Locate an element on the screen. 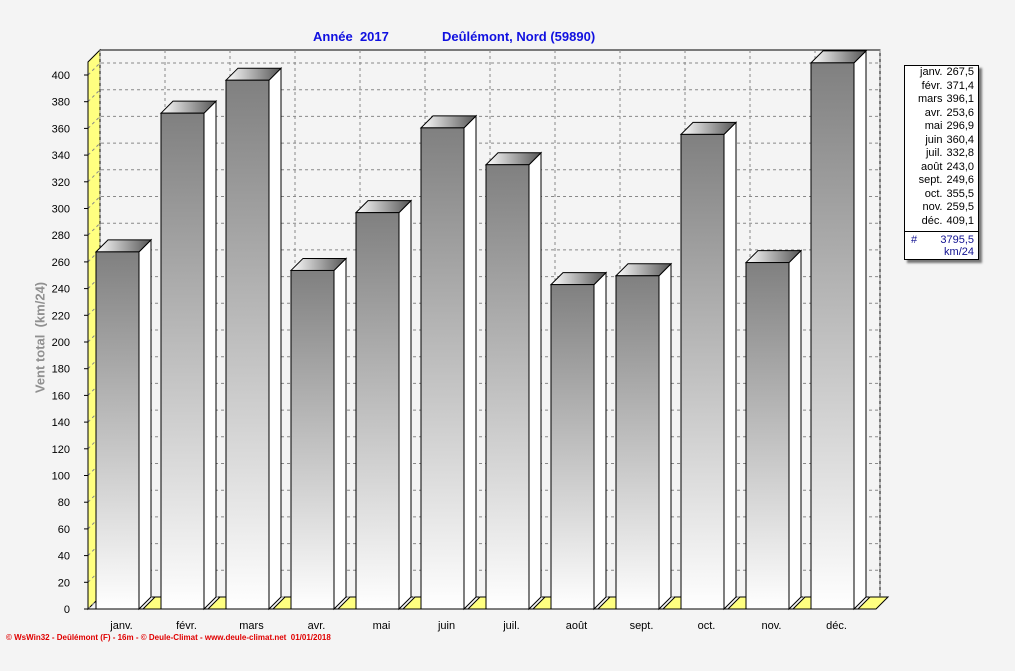  legend-row: nov. 259,5 is located at coordinates (941, 208).